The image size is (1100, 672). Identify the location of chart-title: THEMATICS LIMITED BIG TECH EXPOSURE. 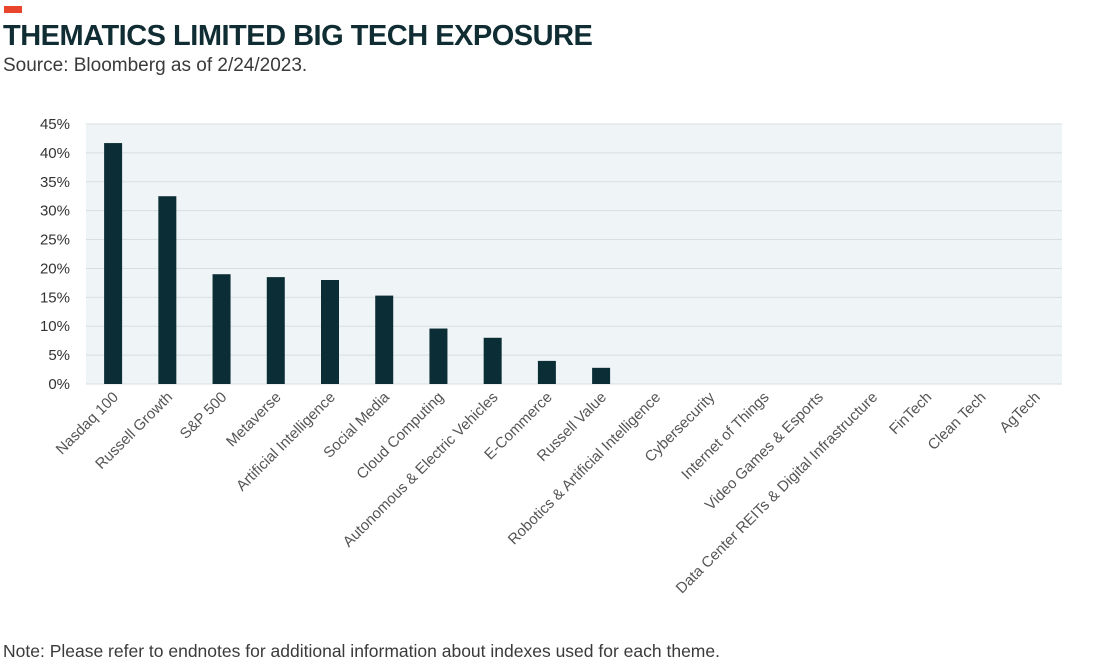
(298, 36).